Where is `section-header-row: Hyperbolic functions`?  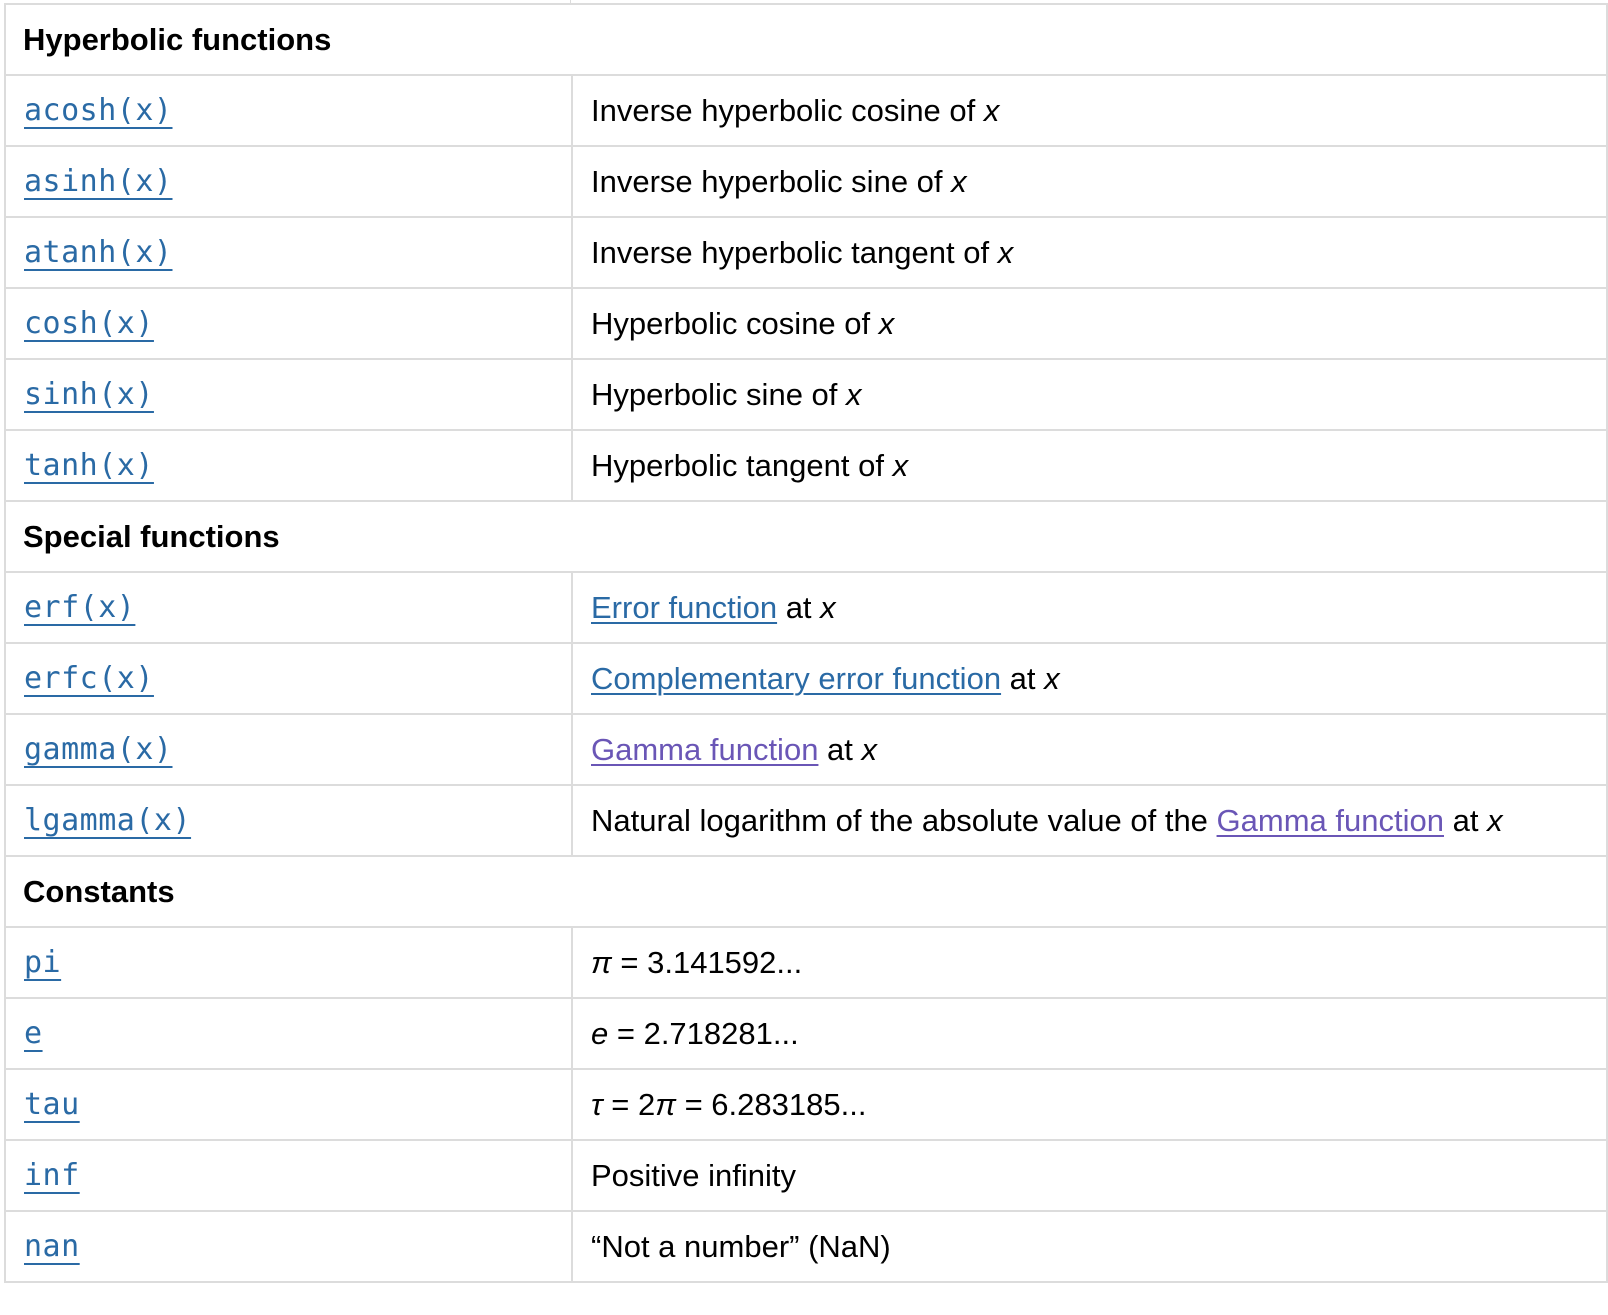 section-header-row: Hyperbolic functions is located at coordinates (806, 39).